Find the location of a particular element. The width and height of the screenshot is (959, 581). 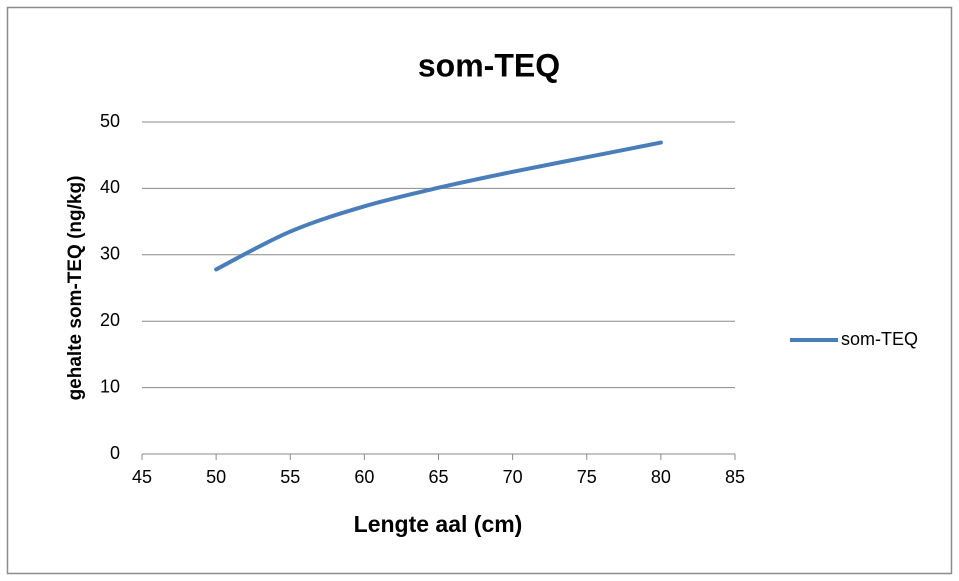

x-tick-label: 60 is located at coordinates (364, 477).